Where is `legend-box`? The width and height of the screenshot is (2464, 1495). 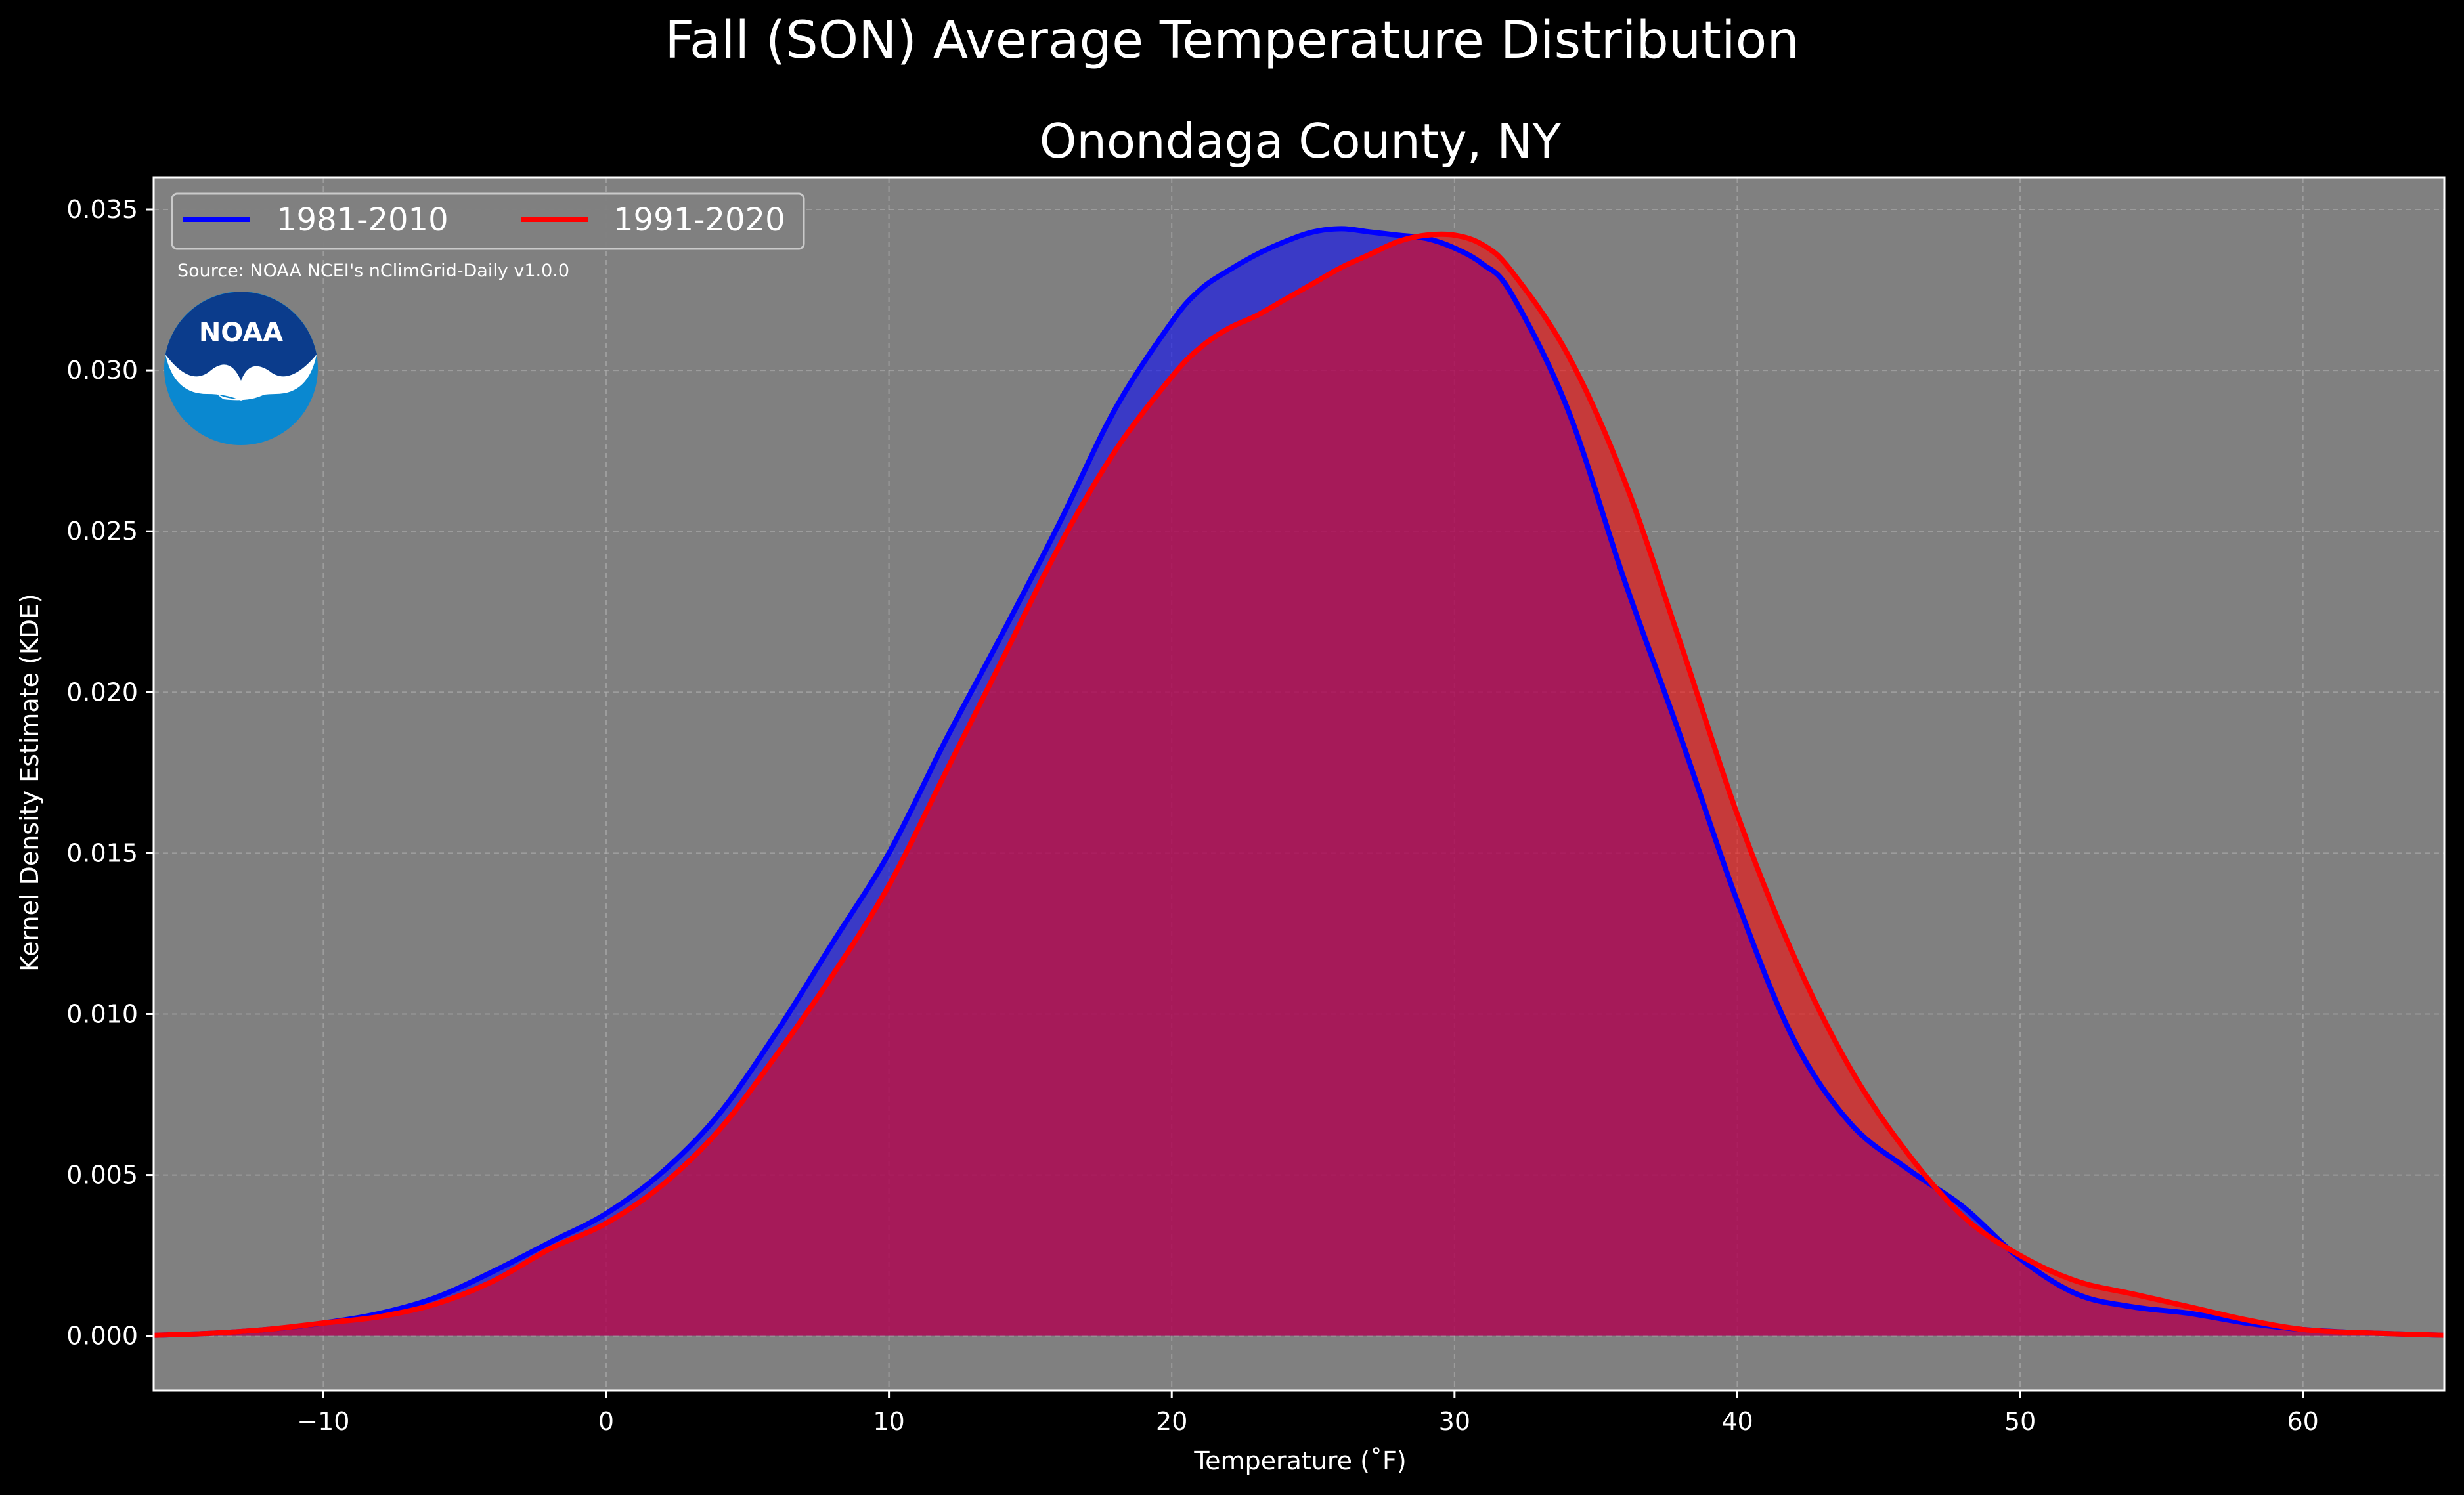
legend-box is located at coordinates (488, 221).